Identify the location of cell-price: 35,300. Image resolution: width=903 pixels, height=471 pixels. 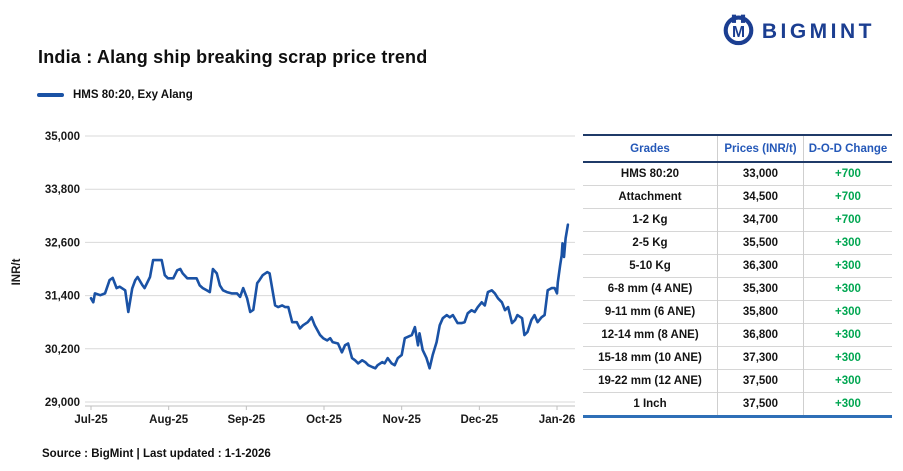
(760, 289).